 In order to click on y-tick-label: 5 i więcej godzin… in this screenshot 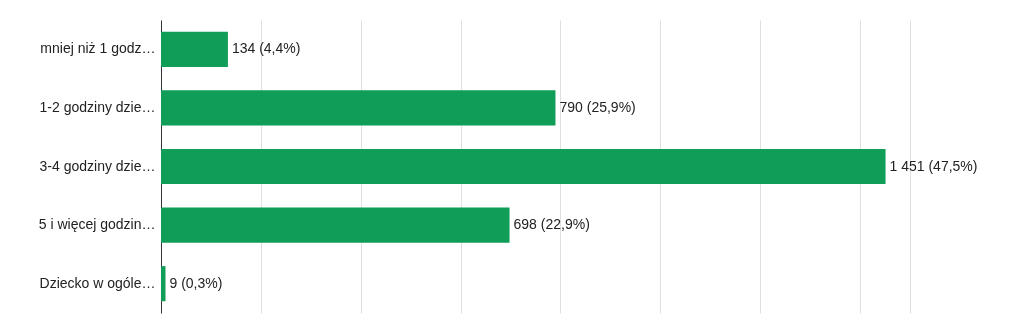, I will do `click(97, 224)`.